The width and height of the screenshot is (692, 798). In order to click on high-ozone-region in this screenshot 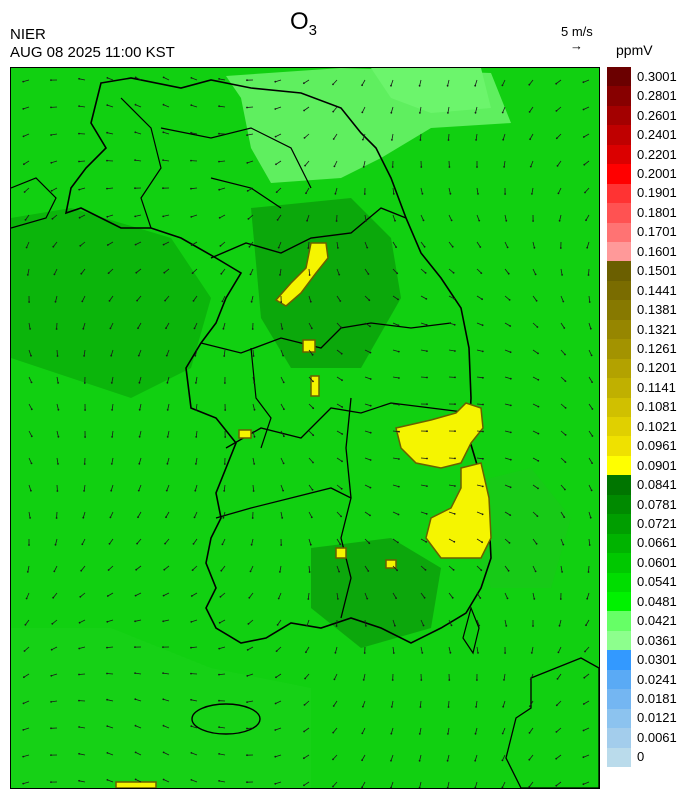, I will do `click(458, 510)`.